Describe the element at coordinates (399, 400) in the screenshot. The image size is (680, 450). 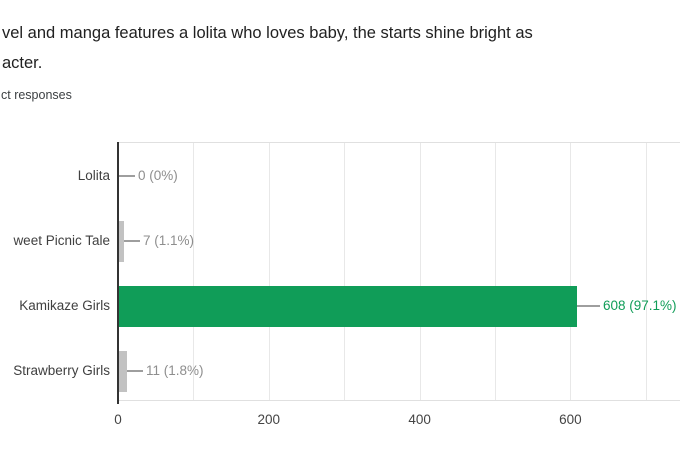
I see `plot-bottom-border` at that location.